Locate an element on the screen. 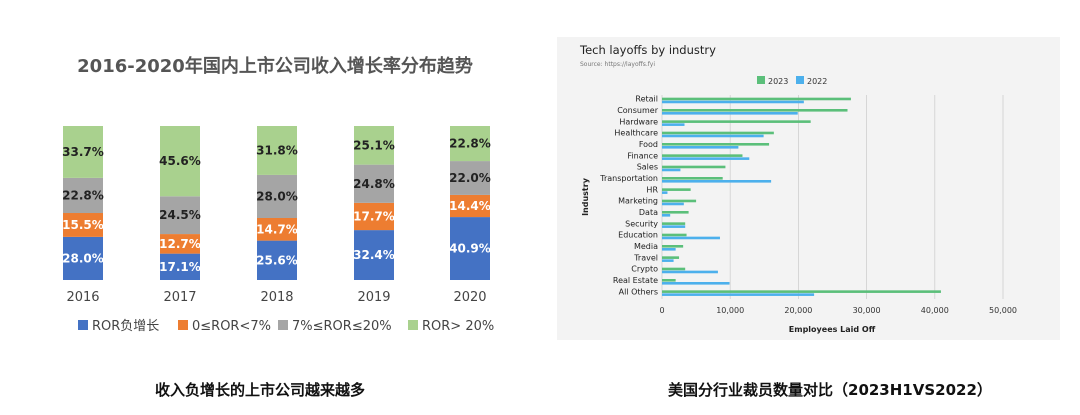 The height and width of the screenshot is (415, 1080). y-tick-label: HR is located at coordinates (652, 189).